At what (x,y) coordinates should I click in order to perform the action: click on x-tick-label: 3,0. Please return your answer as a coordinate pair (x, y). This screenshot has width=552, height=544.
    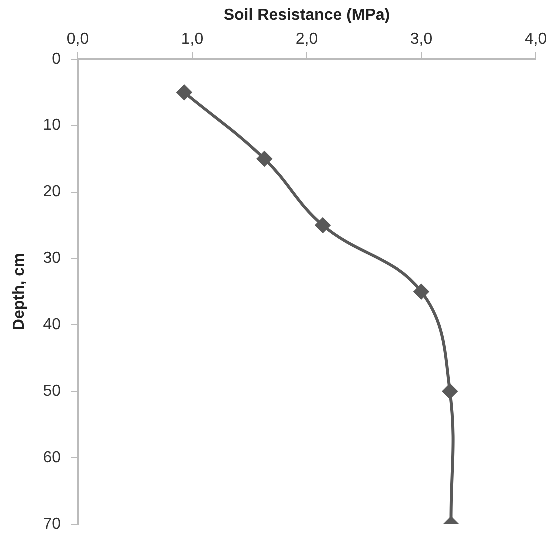
    Looking at the image, I should click on (421, 39).